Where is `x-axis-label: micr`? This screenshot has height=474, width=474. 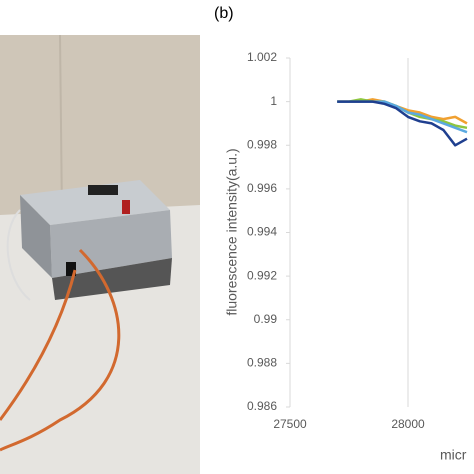 x-axis-label: micr is located at coordinates (453, 455).